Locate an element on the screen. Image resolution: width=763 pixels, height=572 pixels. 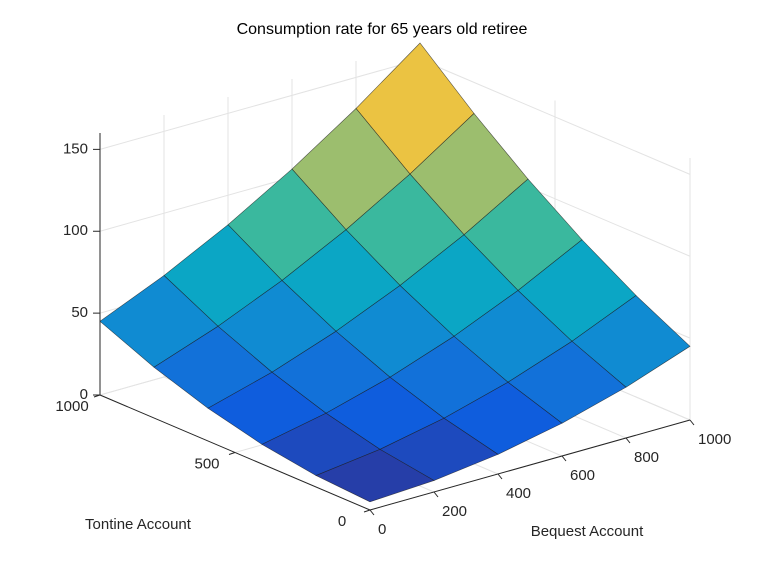
x-axis-label: Tontine Account is located at coordinates (138, 524).